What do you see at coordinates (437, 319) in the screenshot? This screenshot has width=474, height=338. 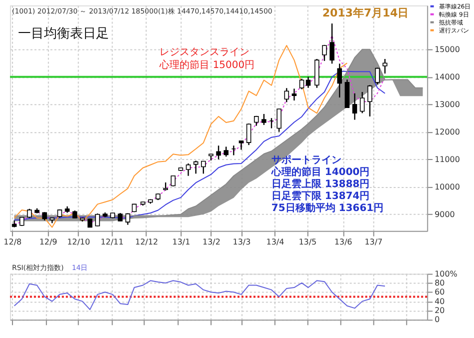 I see `y-tick-label: 0` at bounding box center [437, 319].